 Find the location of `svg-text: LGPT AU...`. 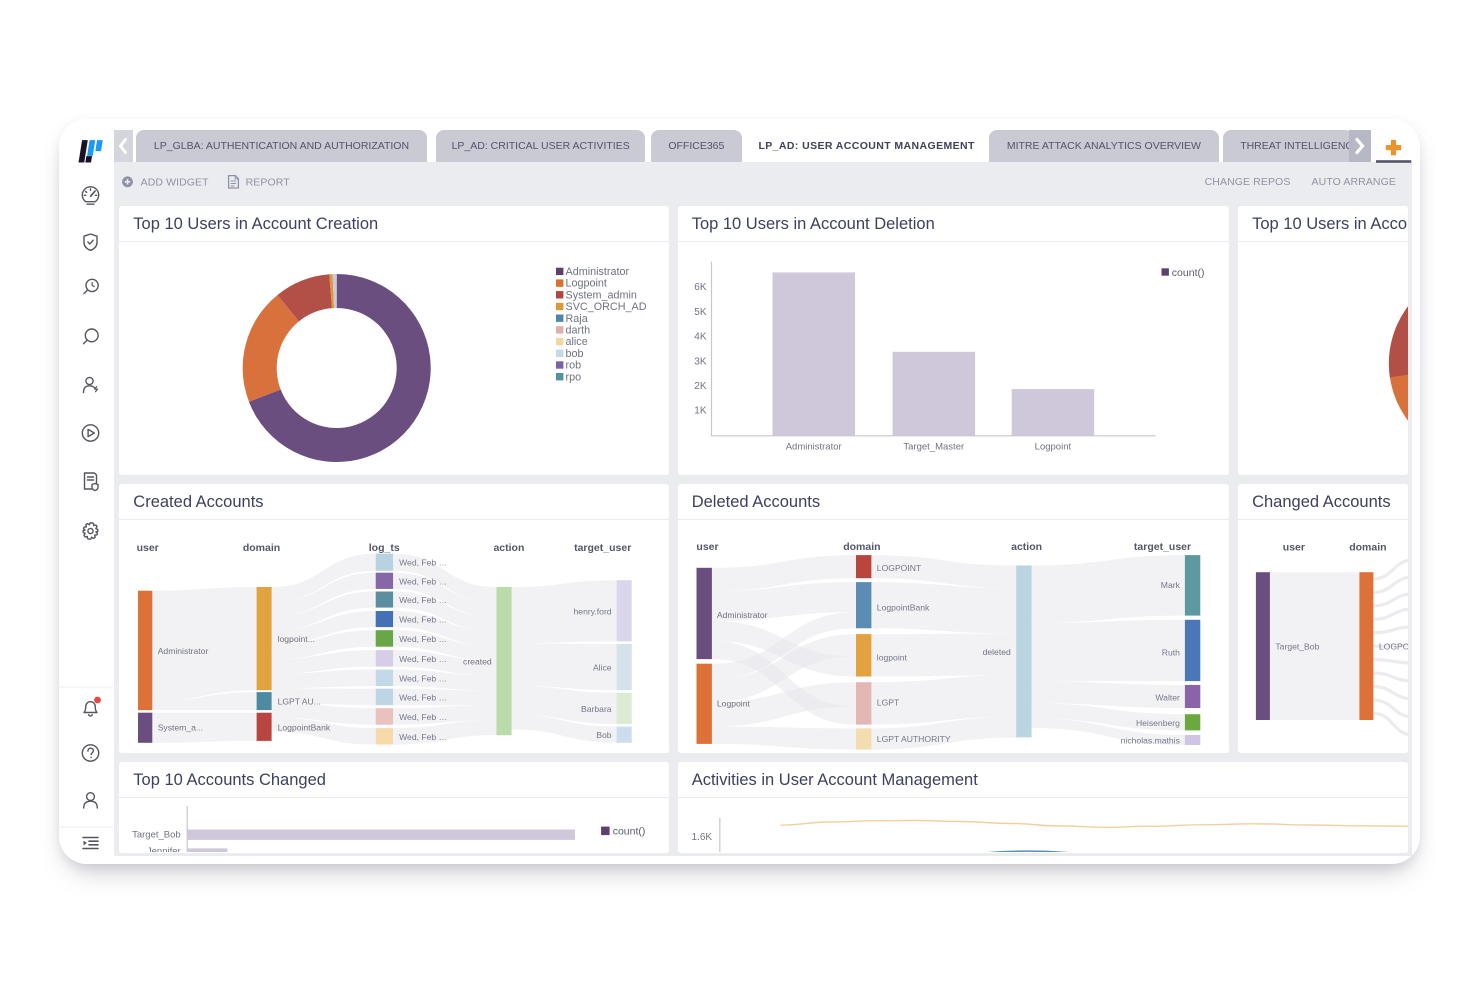

svg-text: LGPT AU... is located at coordinates (299, 701).